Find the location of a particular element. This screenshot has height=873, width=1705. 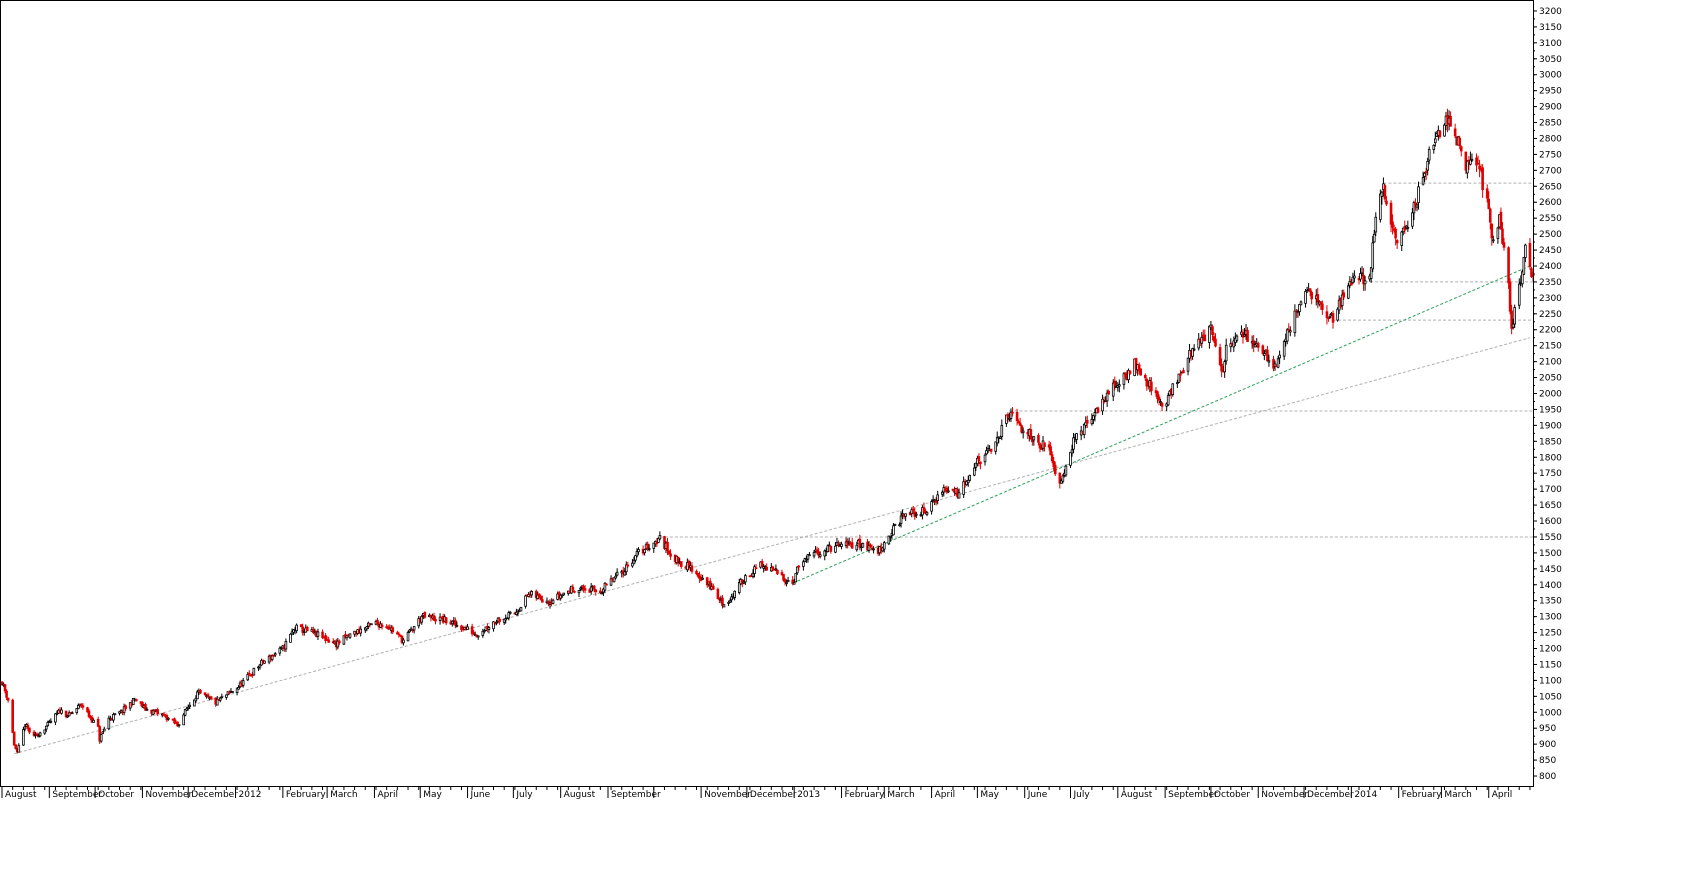

x-tick-label: September is located at coordinates (77, 795).